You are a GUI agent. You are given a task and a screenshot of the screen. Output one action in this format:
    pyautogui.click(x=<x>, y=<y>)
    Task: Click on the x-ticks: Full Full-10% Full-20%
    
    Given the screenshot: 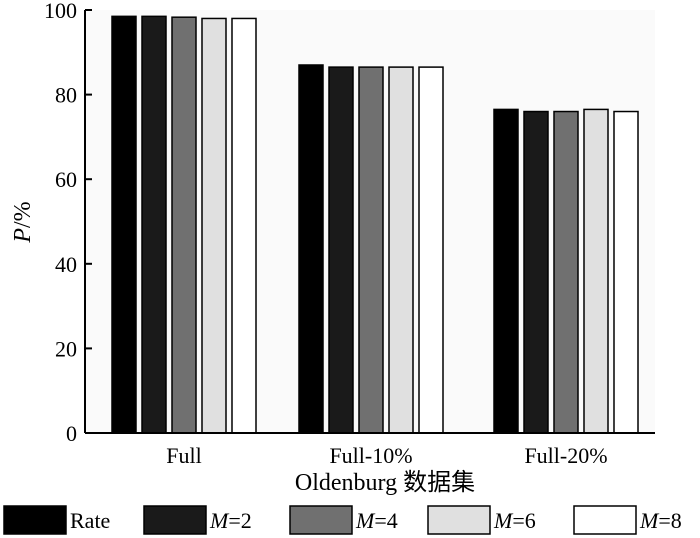 What is the action you would take?
    pyautogui.click(x=386, y=455)
    